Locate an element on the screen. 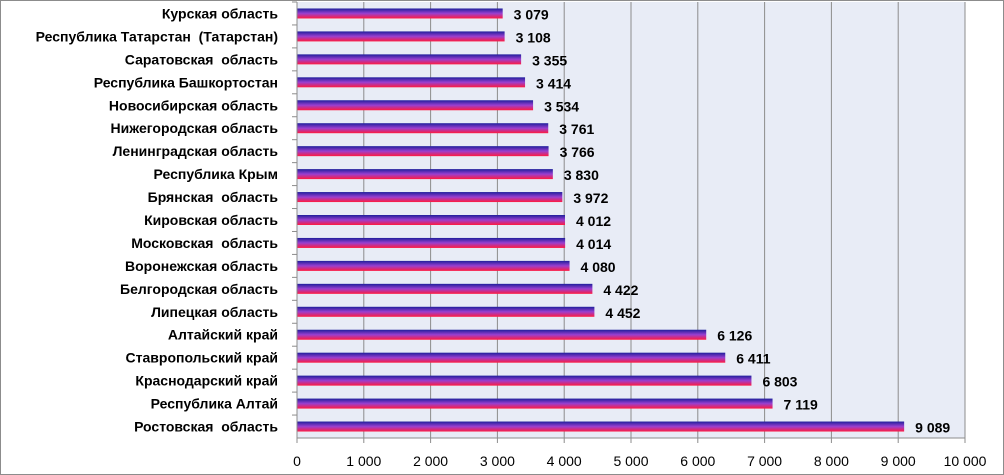  value-label: 3 079 is located at coordinates (531, 14).